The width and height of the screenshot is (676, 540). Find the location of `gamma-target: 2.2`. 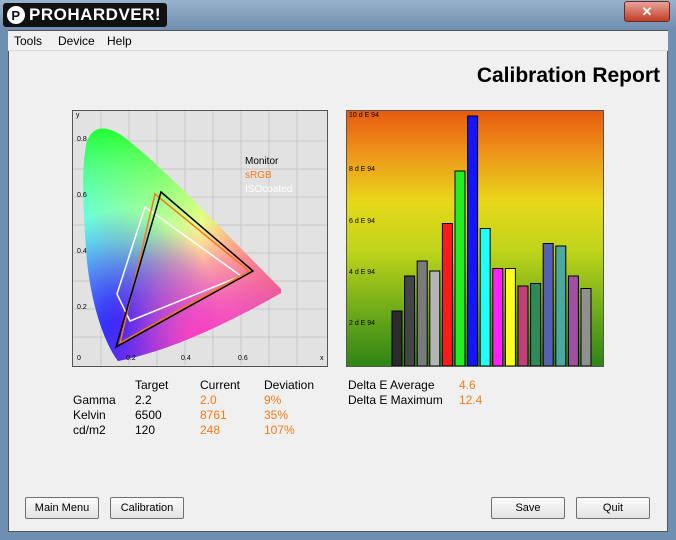

gamma-target: 2.2 is located at coordinates (143, 400).